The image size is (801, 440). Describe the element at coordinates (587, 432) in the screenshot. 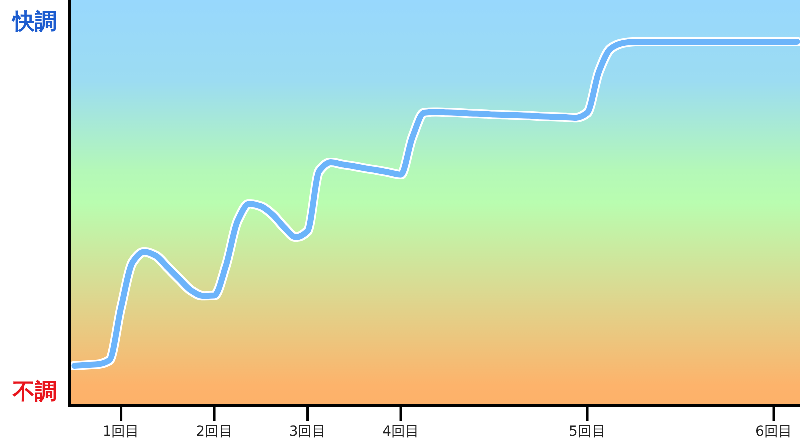

I see `x-tick-label: 5回目` at that location.